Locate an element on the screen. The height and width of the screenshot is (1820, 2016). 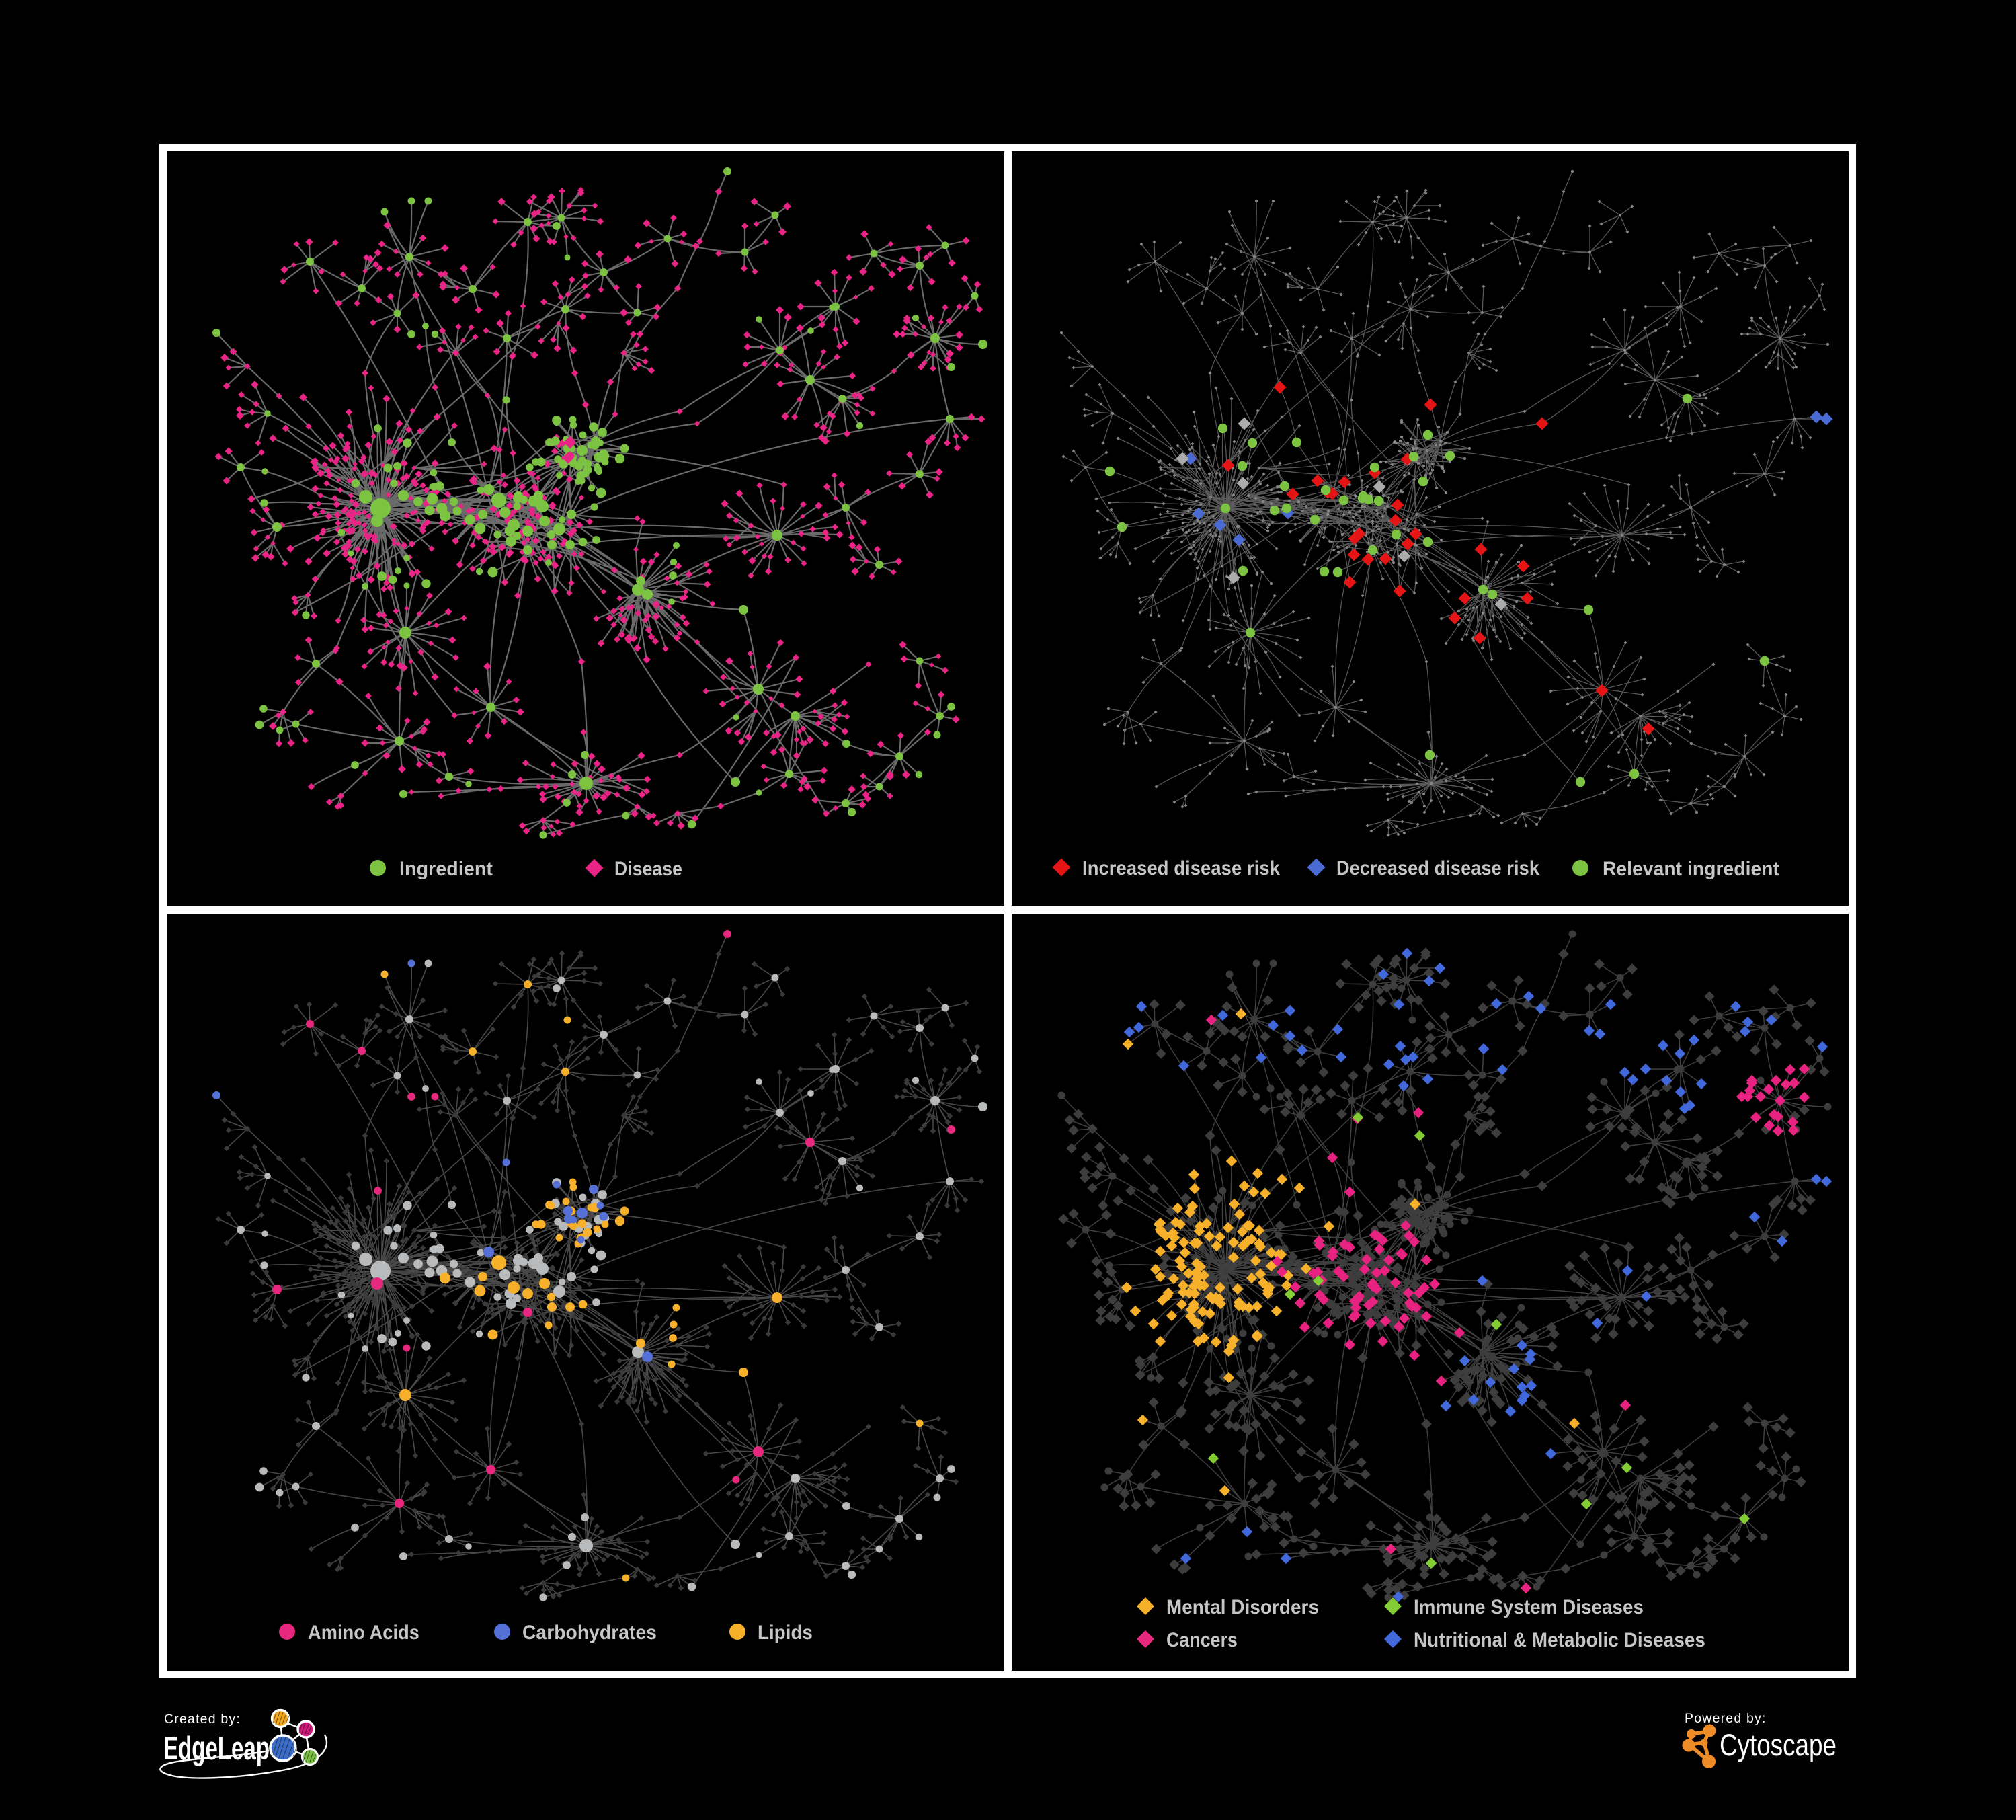
svg-text: Lipids is located at coordinates (785, 1633).